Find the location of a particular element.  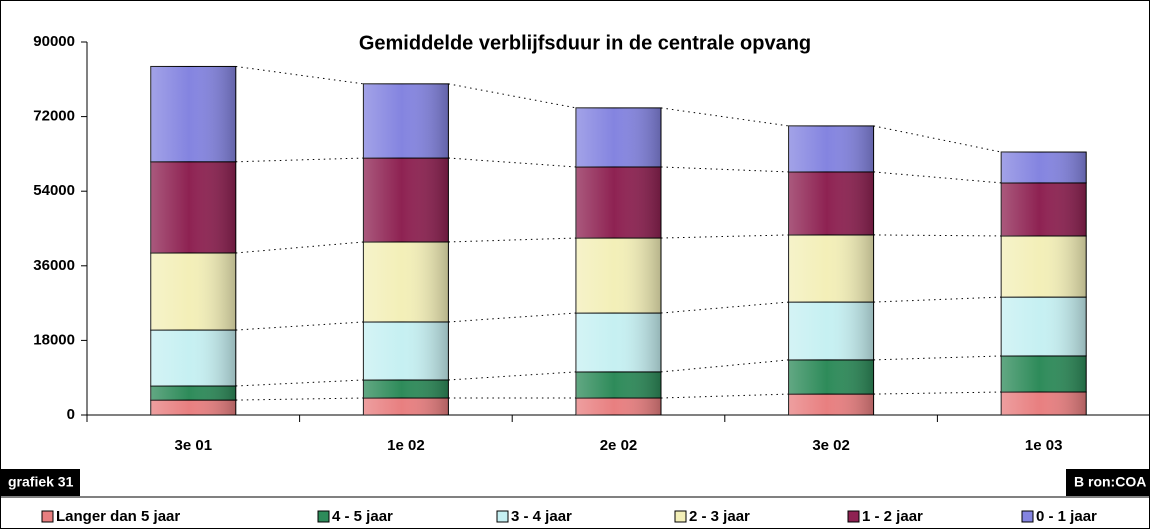

source-box is located at coordinates (1108, 482).